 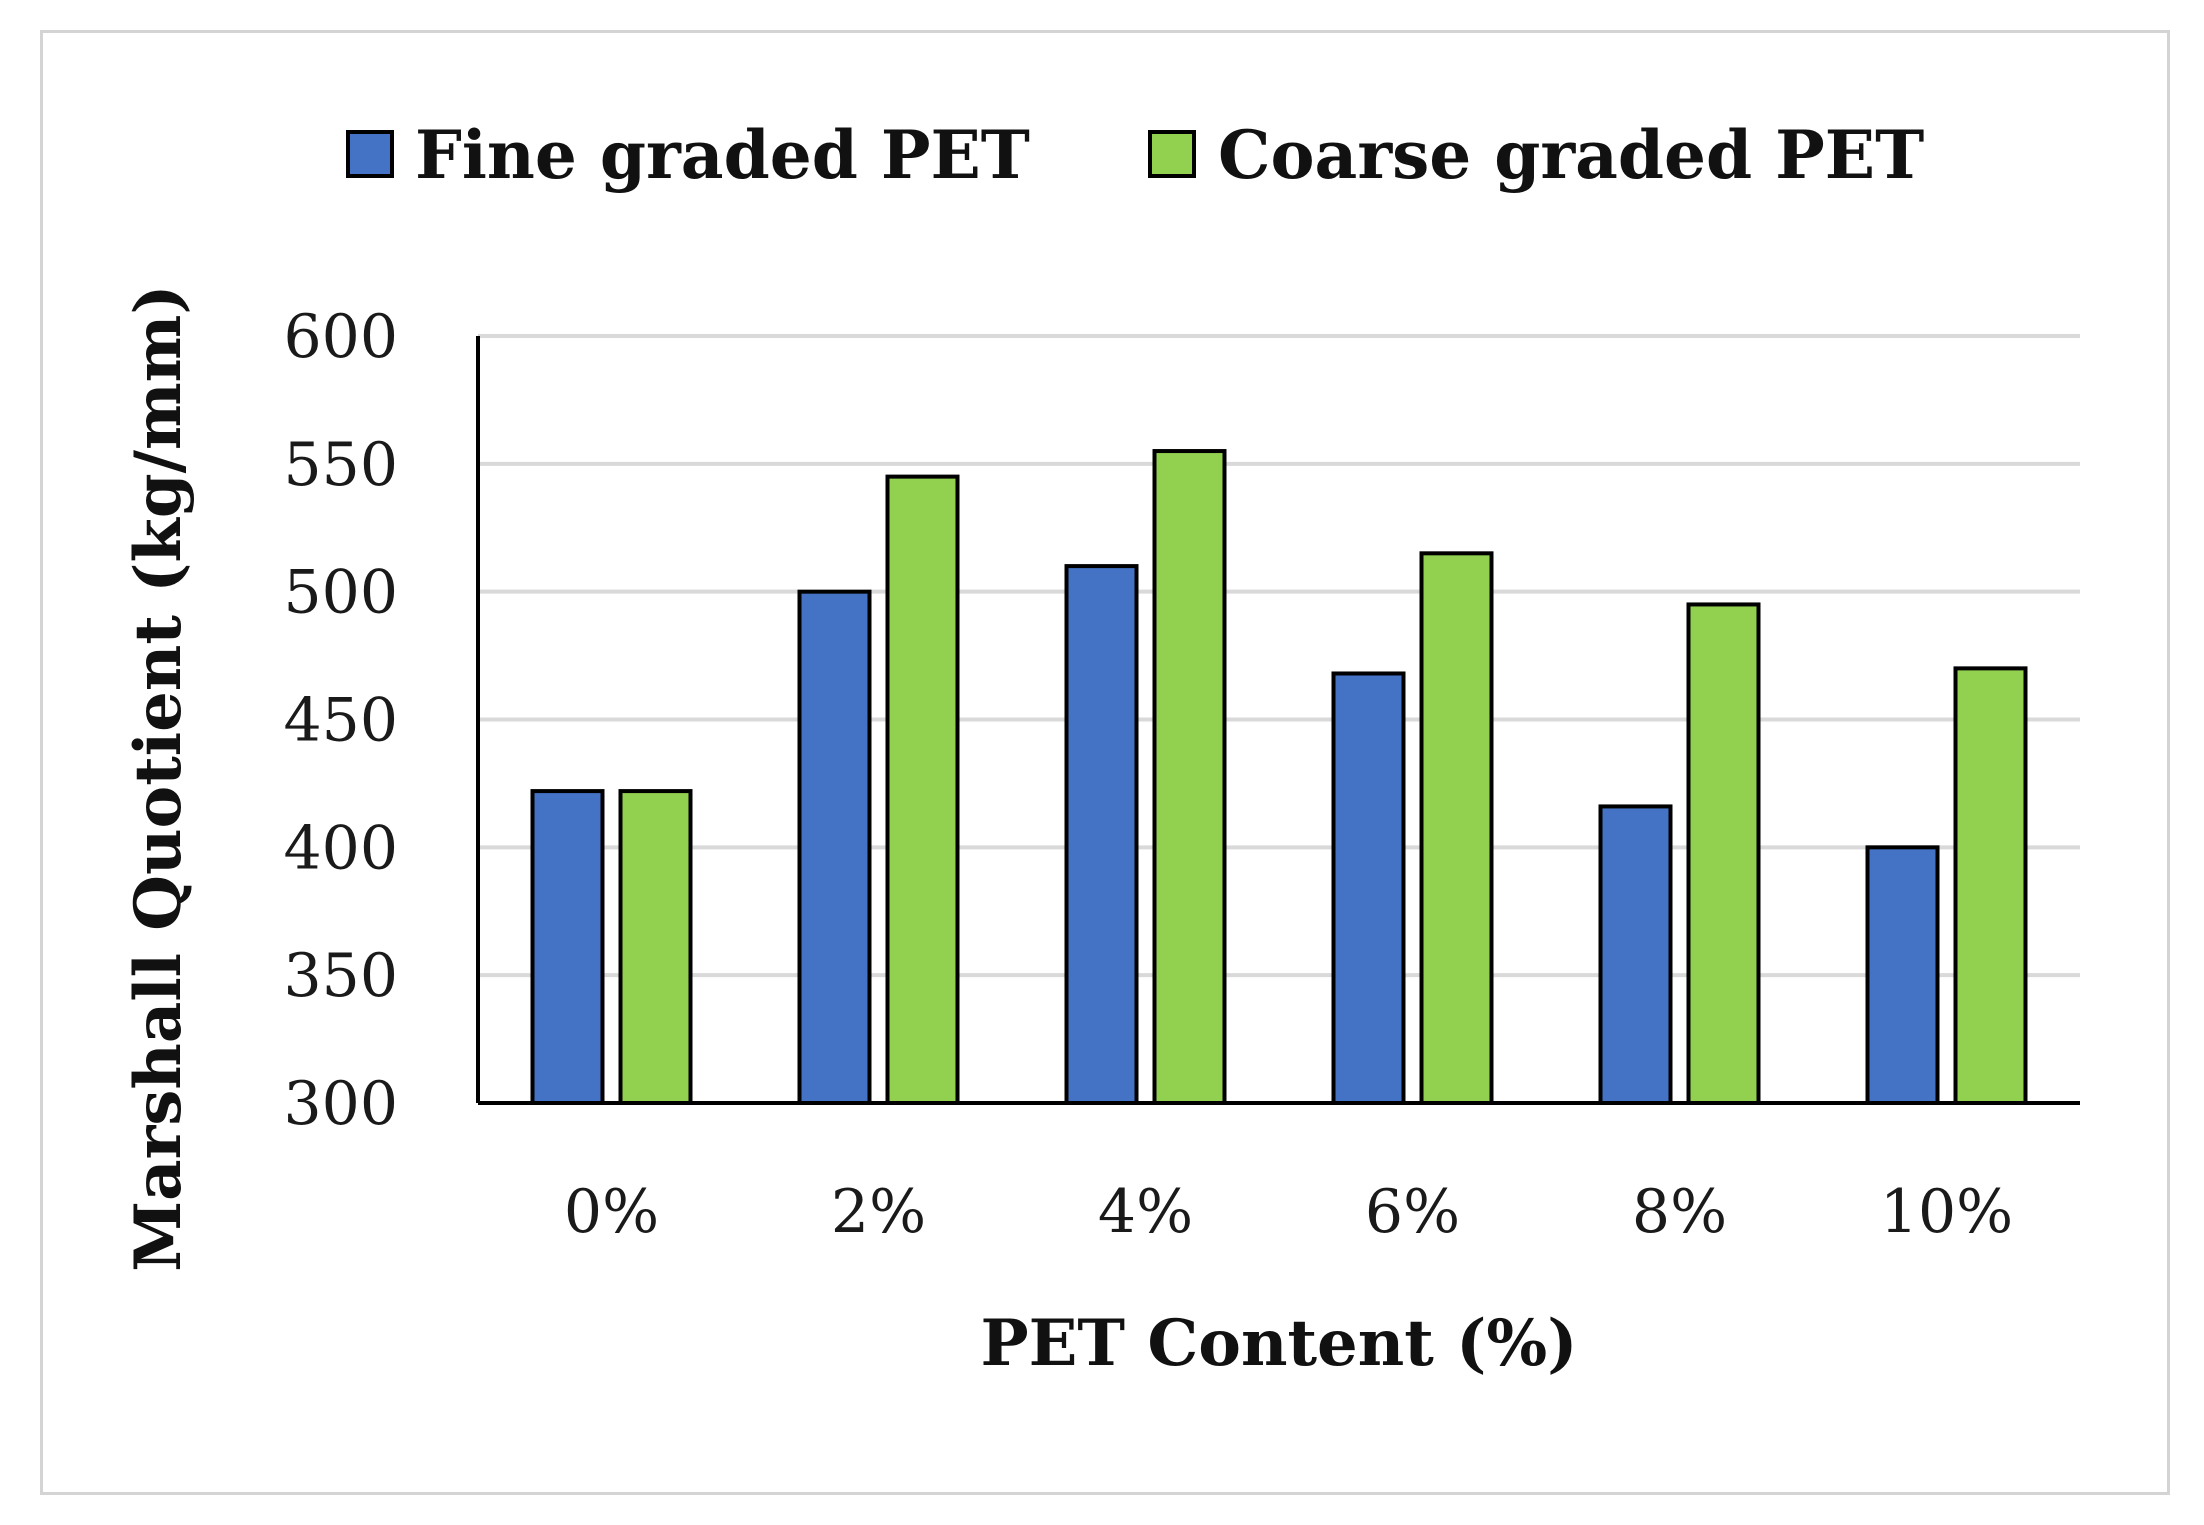 I want to click on bar-fine-graded-pet-2pct, so click(x=834, y=847).